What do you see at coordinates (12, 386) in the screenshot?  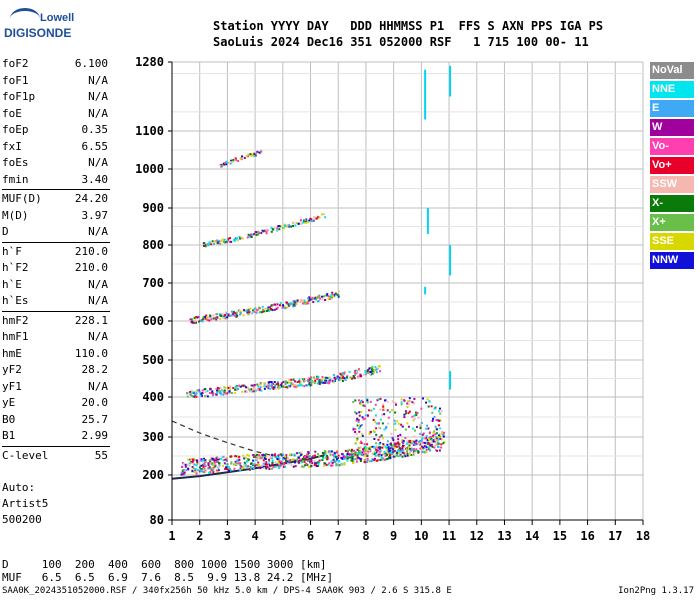 I see `param-name: yF1` at bounding box center [12, 386].